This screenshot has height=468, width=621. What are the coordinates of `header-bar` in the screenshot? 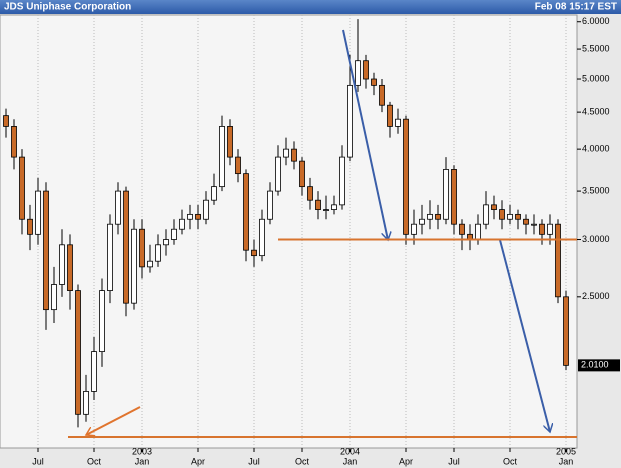 It's located at (310, 7).